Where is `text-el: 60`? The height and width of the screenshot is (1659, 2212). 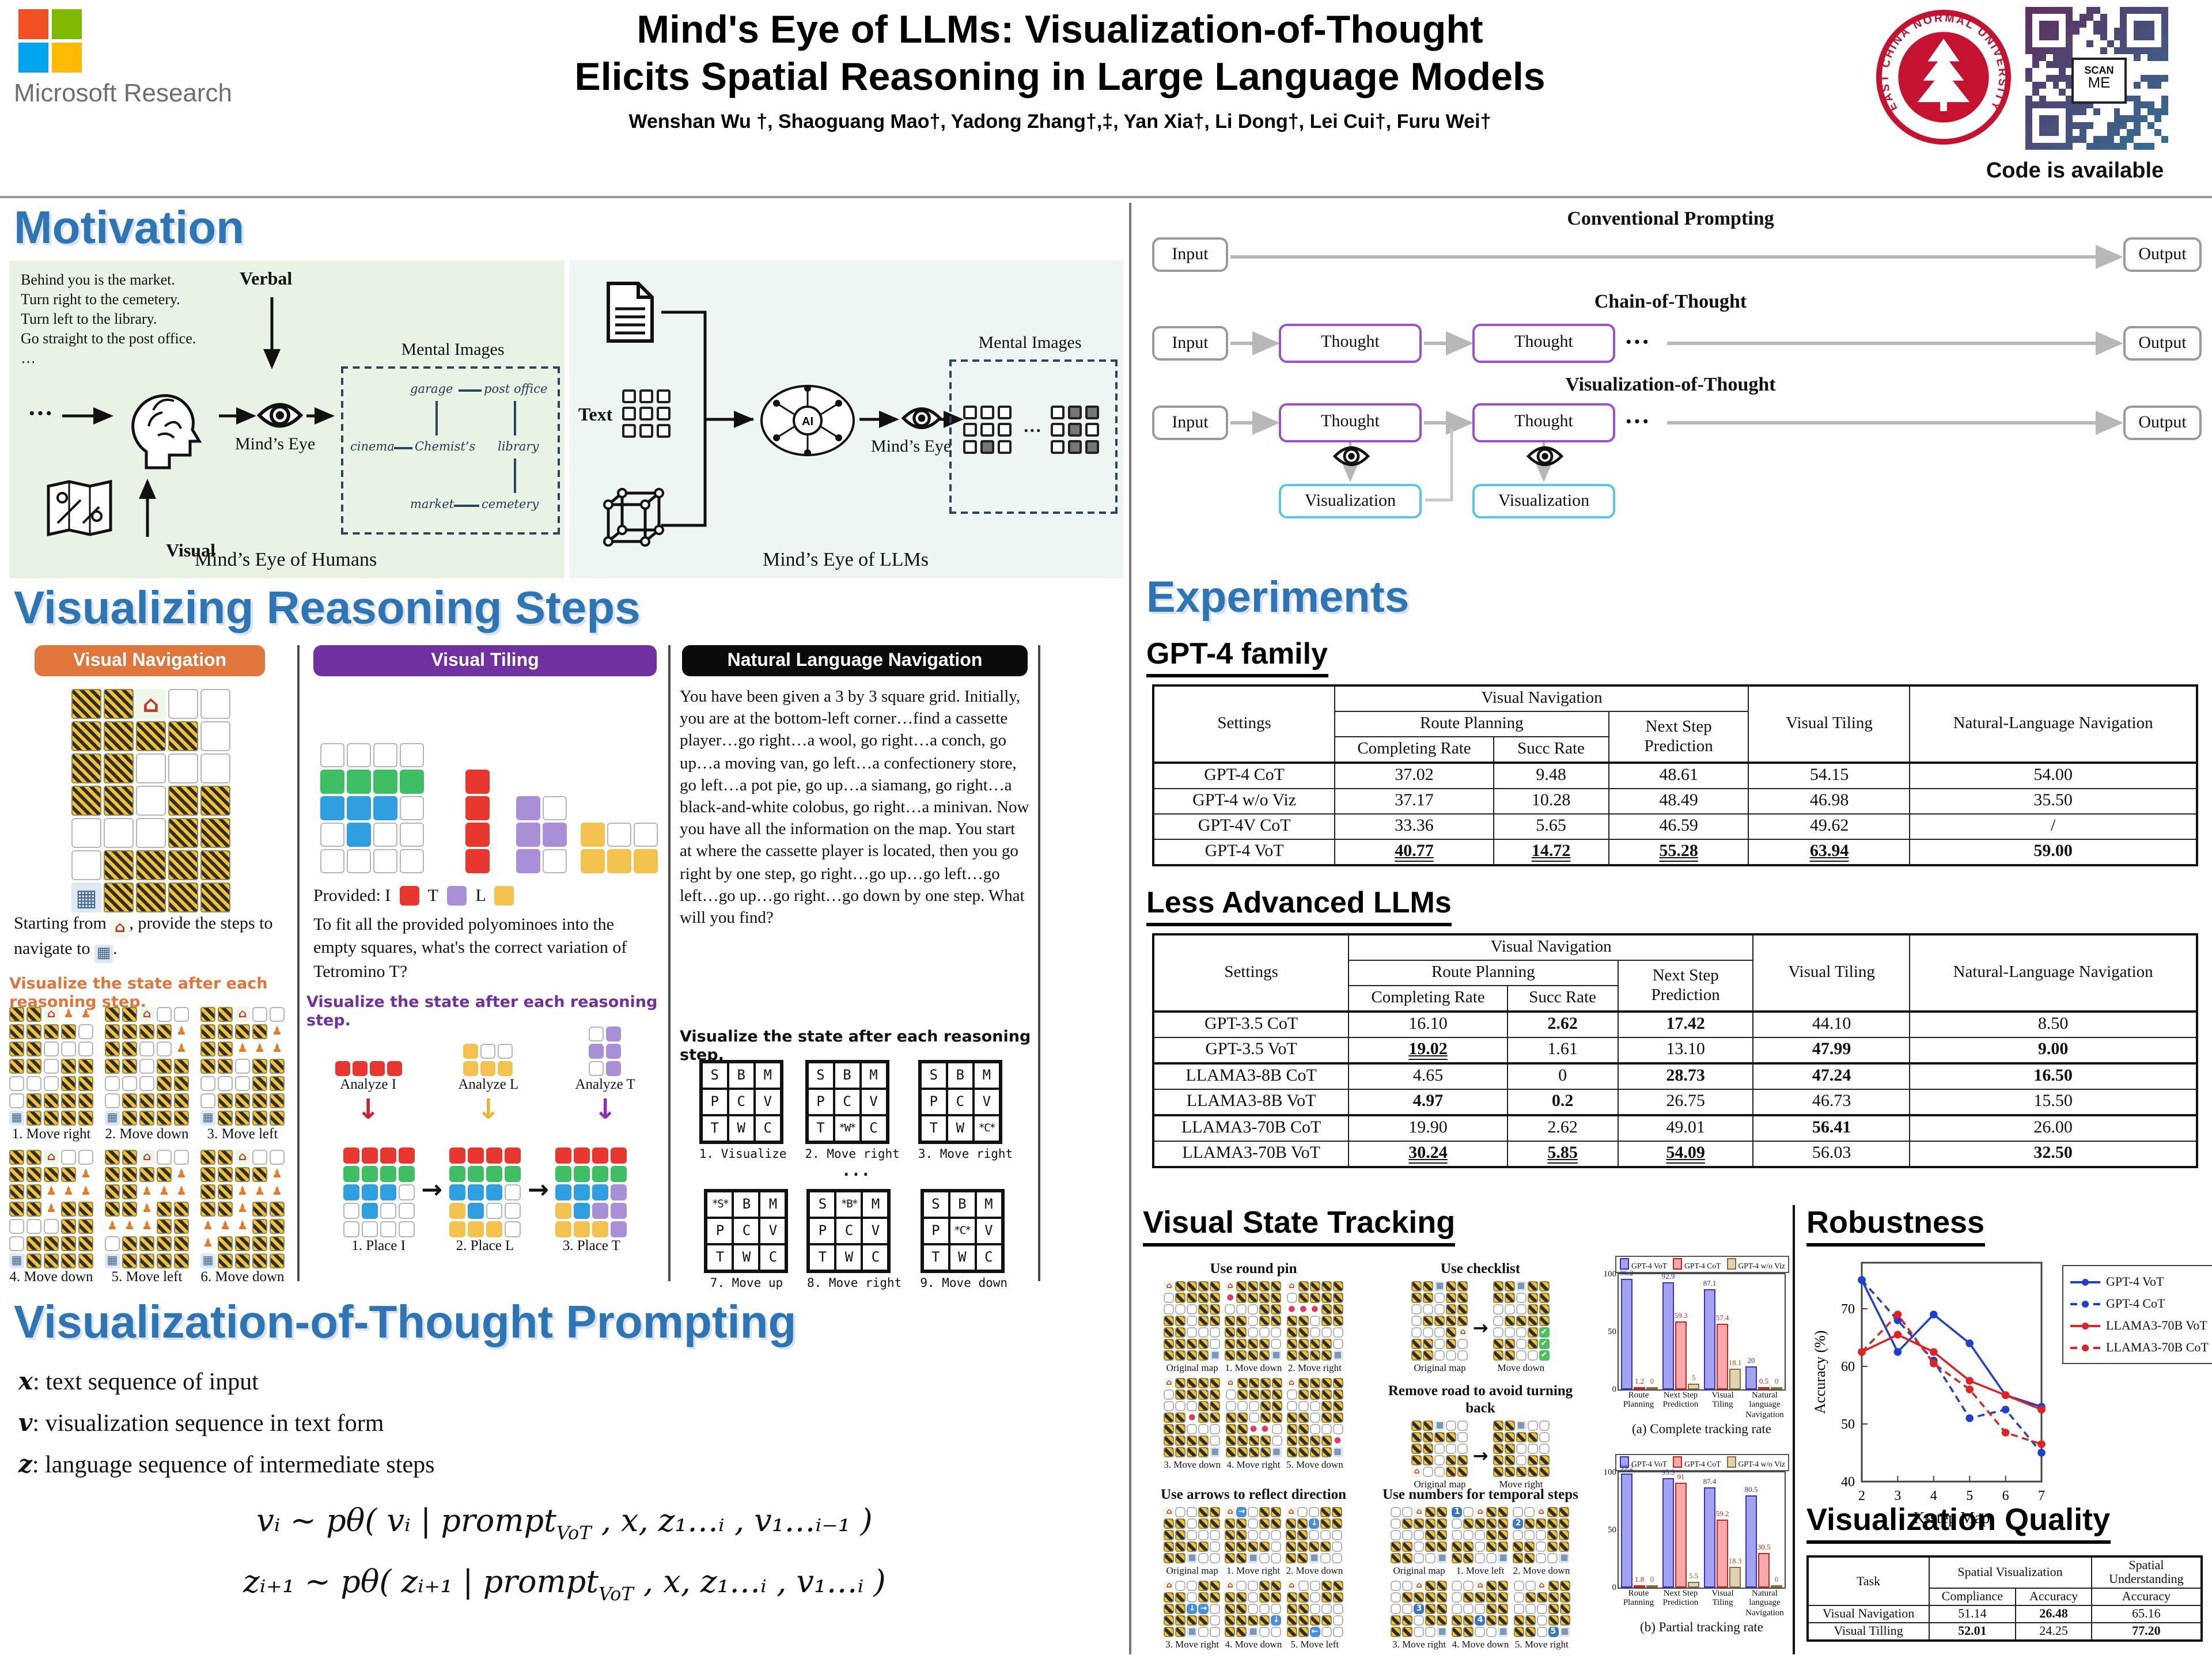 text-el: 60 is located at coordinates (1848, 1366).